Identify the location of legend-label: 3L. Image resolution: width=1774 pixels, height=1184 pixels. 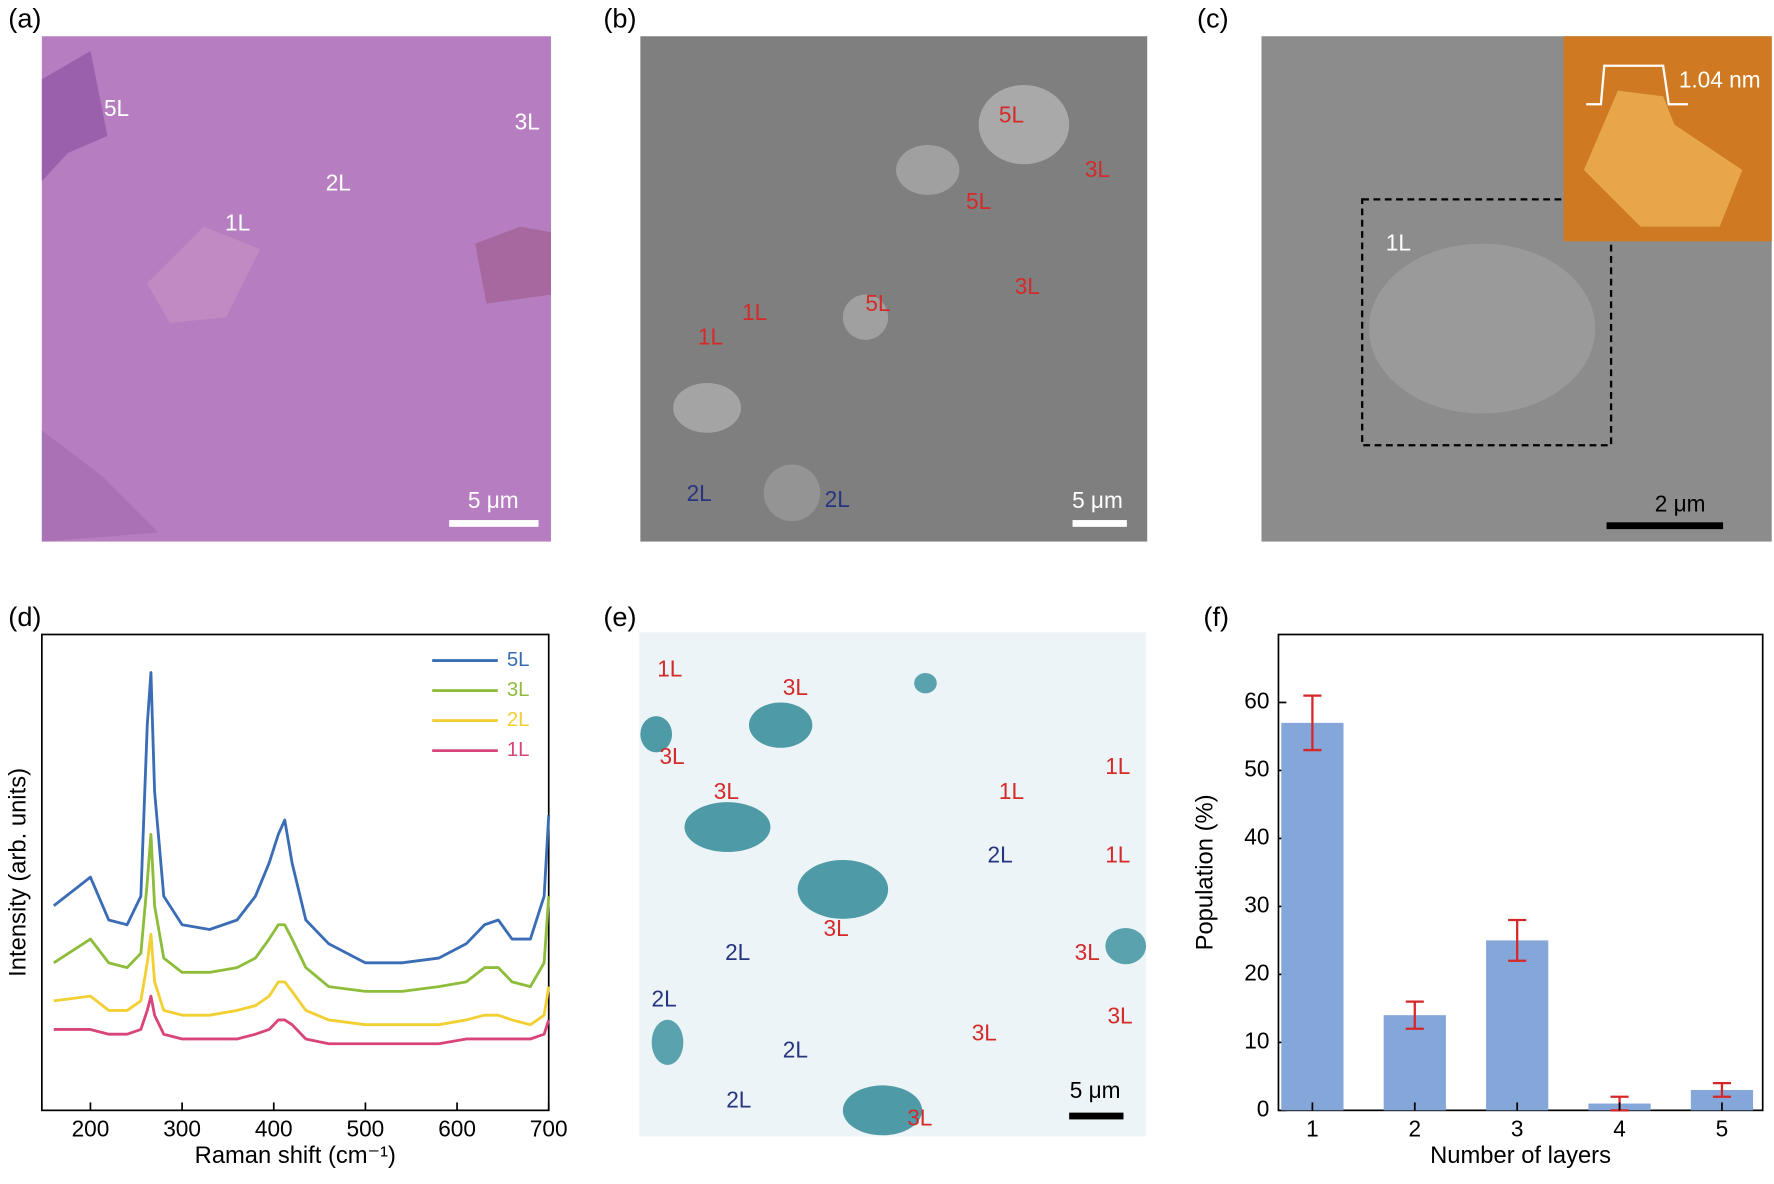
(518, 690).